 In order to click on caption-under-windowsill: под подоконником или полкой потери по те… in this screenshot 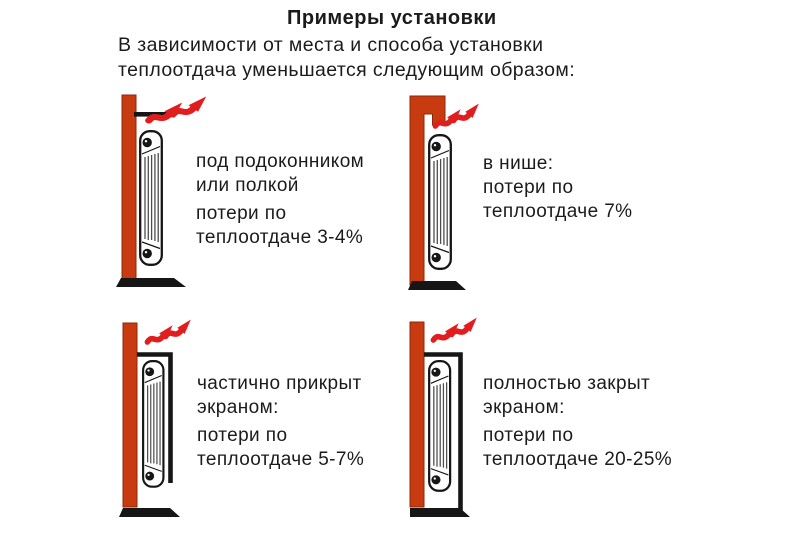, I will do `click(280, 200)`.